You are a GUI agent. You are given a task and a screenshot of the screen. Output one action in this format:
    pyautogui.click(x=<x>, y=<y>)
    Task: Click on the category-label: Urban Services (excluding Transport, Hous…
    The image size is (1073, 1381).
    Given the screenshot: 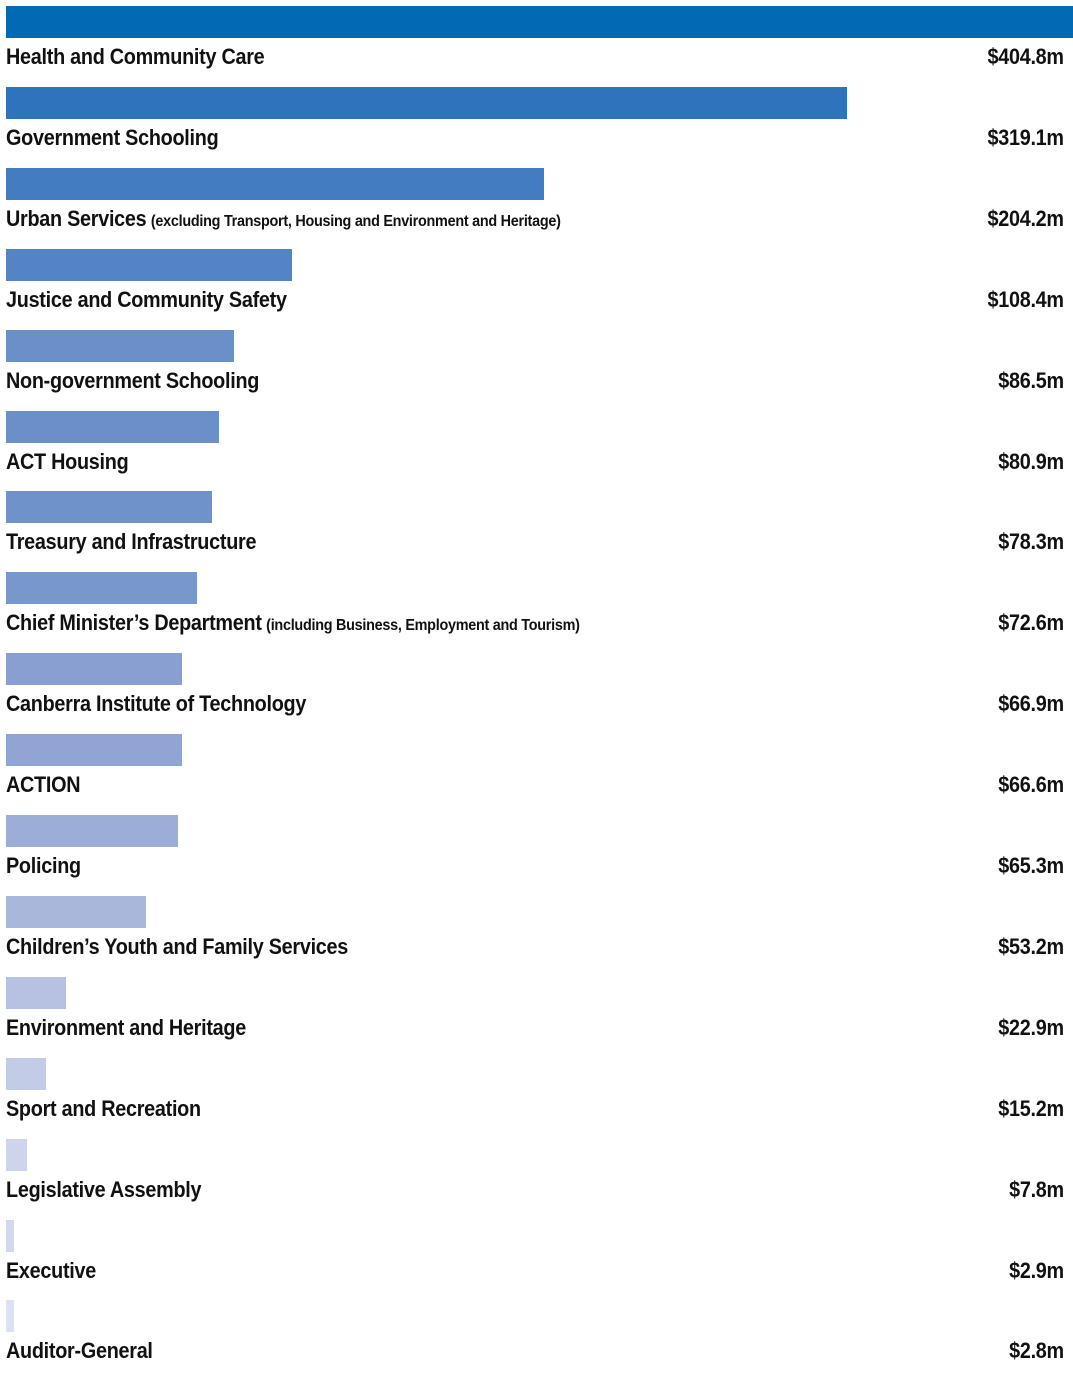 What is the action you would take?
    pyautogui.click(x=283, y=219)
    